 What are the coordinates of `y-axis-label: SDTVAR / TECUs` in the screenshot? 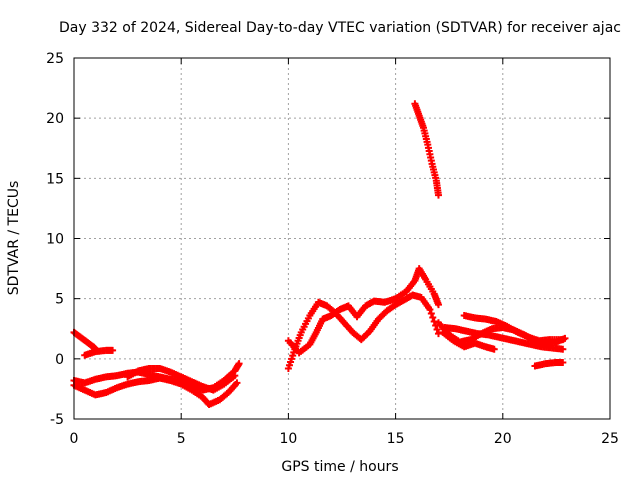 It's located at (14, 238).